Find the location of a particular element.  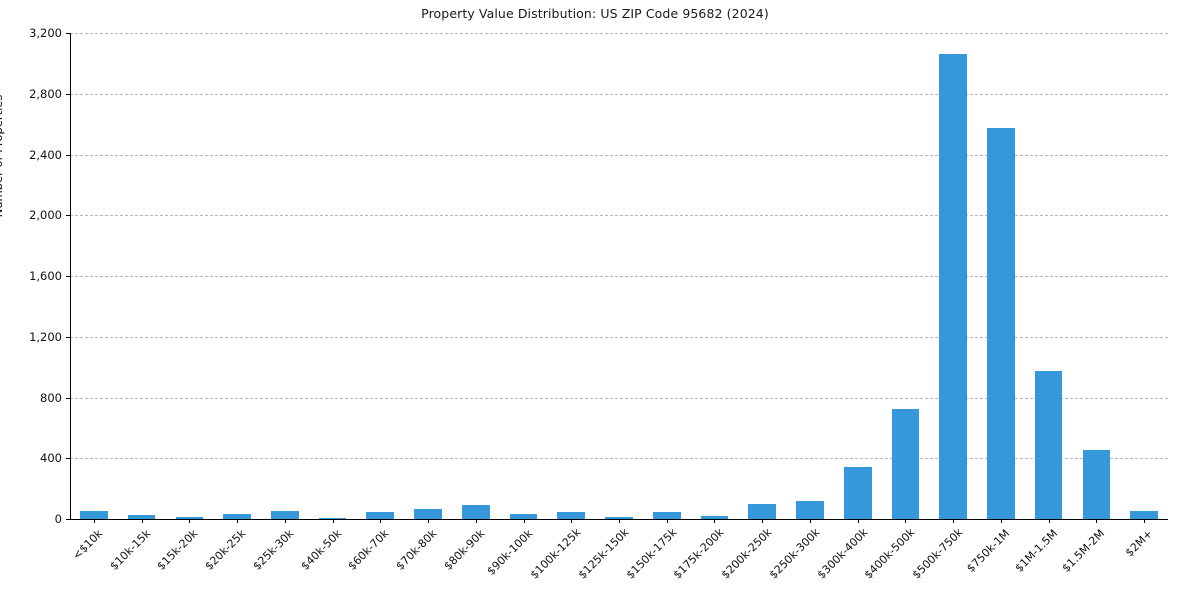

y-tick-label: 400 is located at coordinates (51, 458).